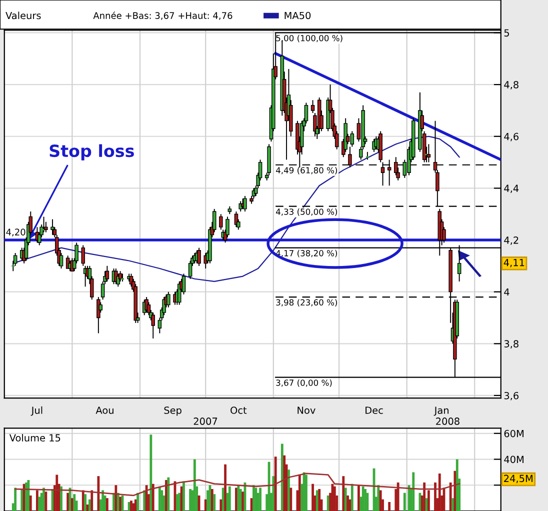  Describe the element at coordinates (23, 16) in the screenshot. I see `chart-title: Valeurs` at that location.